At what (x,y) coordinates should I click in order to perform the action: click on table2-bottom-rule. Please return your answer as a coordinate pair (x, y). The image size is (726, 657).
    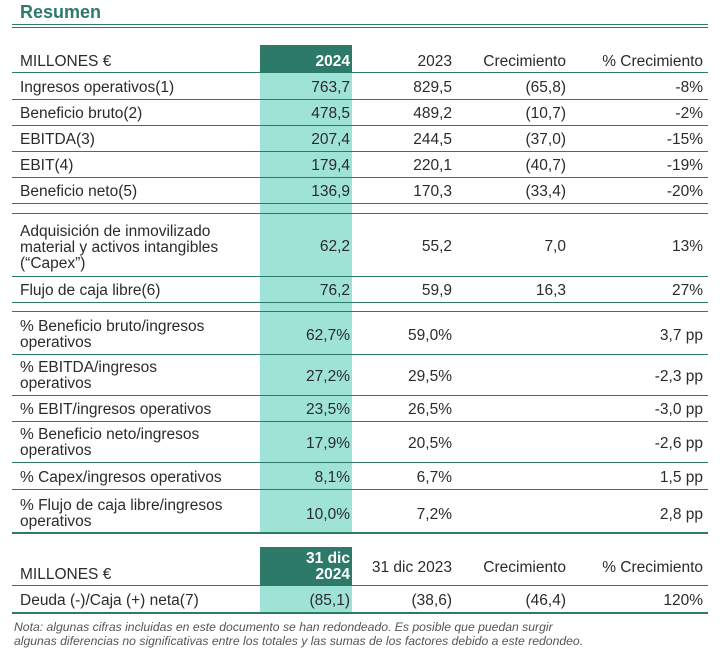
    Looking at the image, I should click on (360, 613).